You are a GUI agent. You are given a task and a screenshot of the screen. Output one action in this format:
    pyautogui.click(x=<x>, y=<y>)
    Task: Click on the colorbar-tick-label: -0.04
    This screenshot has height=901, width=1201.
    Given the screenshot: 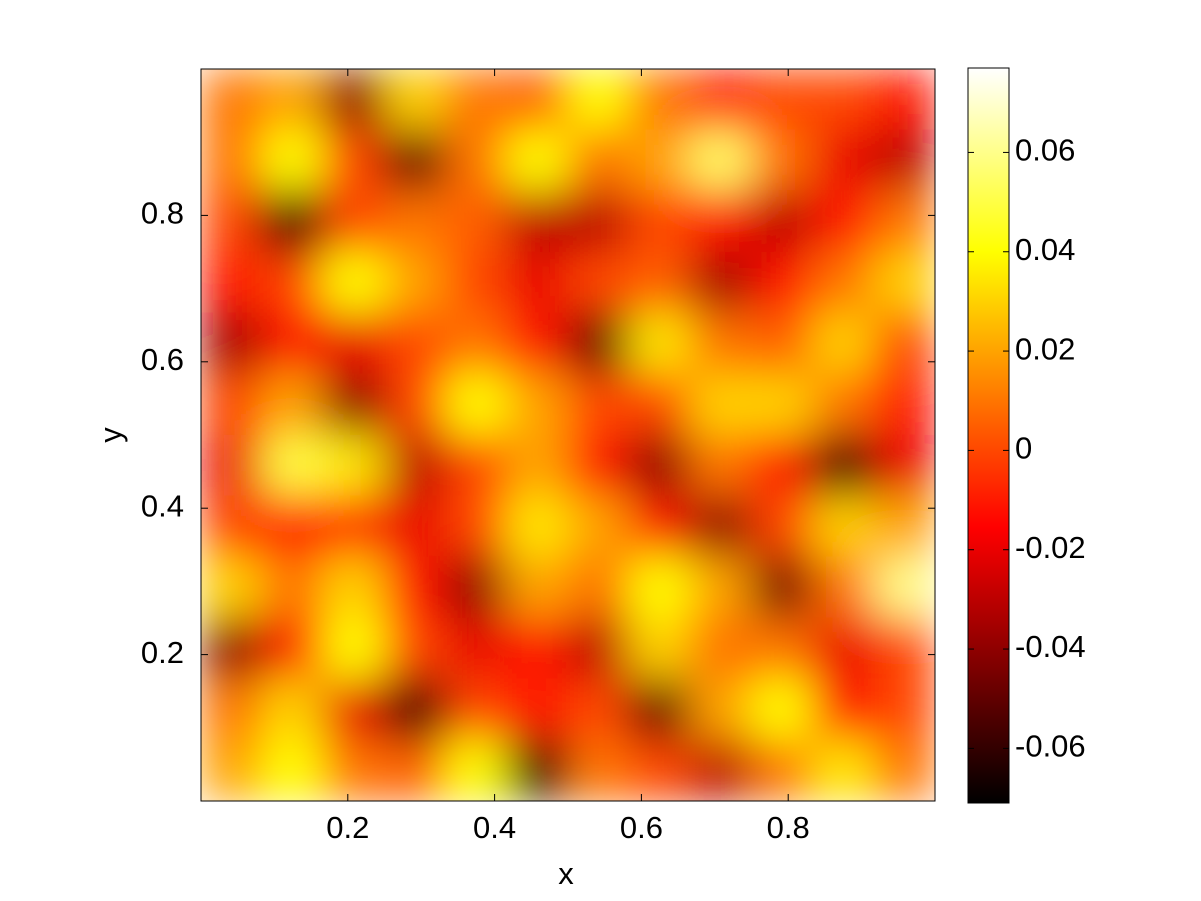 What is the action you would take?
    pyautogui.click(x=1050, y=646)
    